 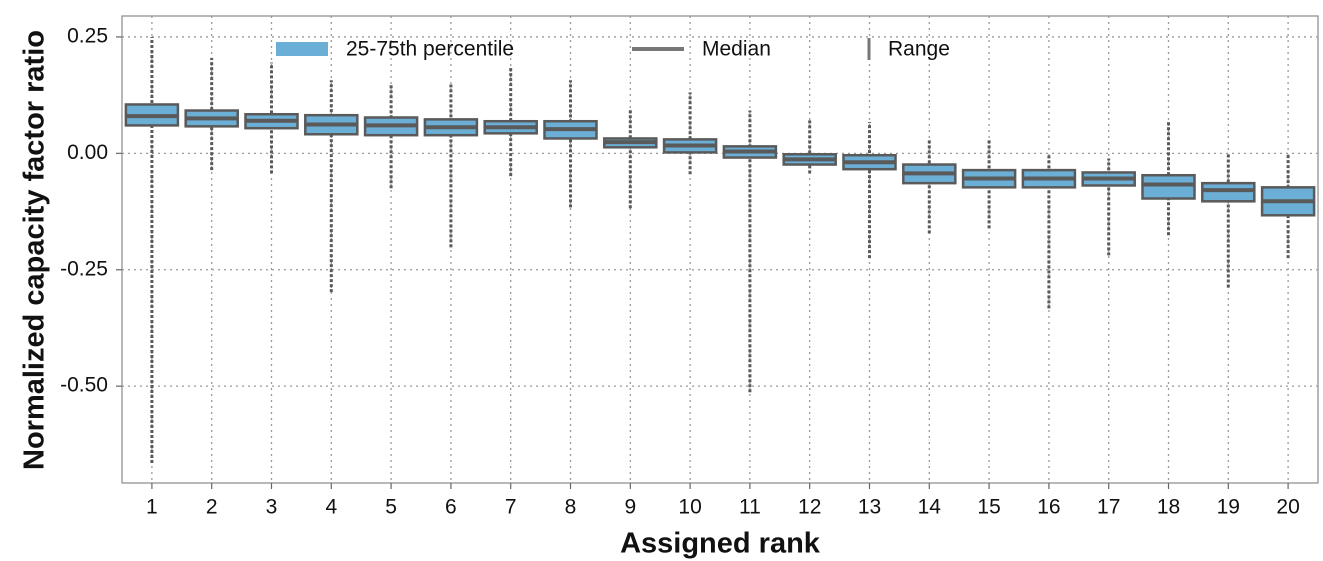 I want to click on x-tick-label: 11, so click(x=750, y=507).